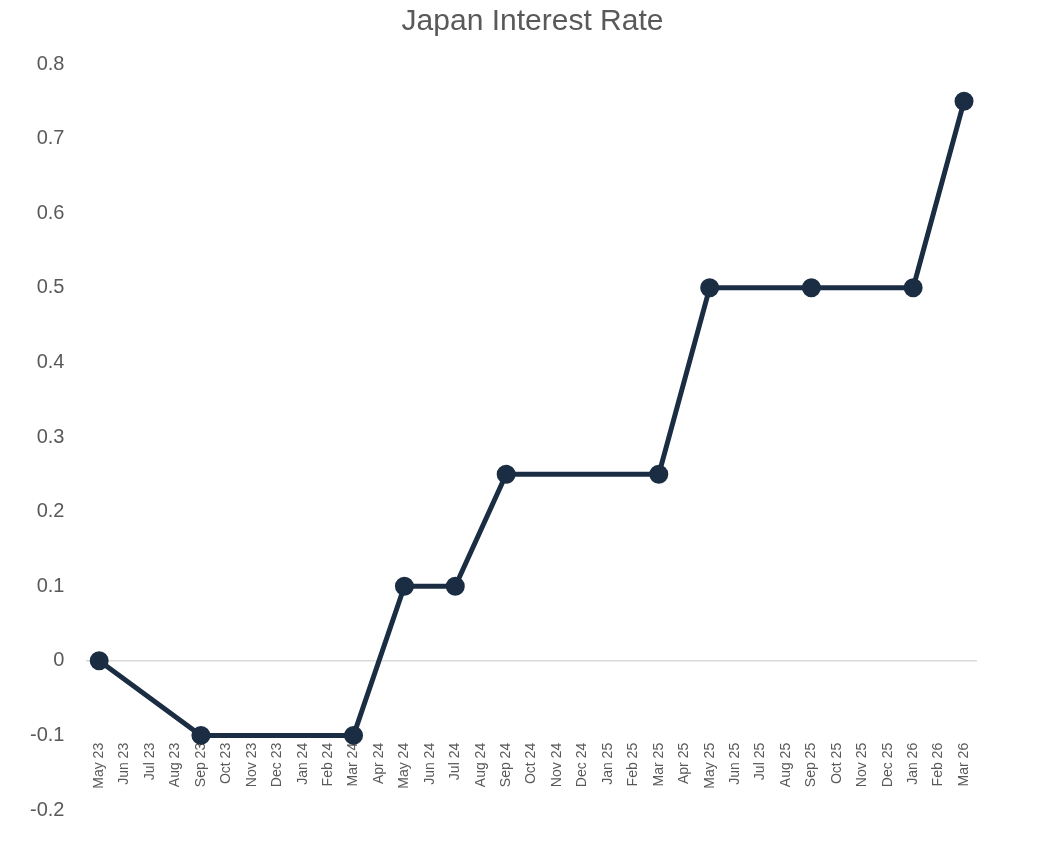 The height and width of the screenshot is (844, 1063). Describe the element at coordinates (276, 765) in the screenshot. I see `x-tick-label: Dec 23` at that location.